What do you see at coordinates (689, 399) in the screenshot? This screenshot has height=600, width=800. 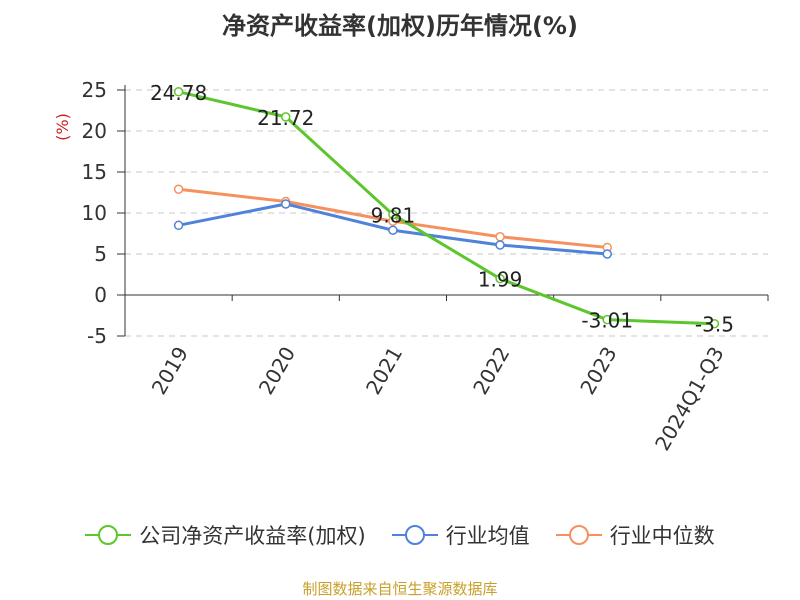 I see `x-tick-label: 2024Q1-Q3` at bounding box center [689, 399].